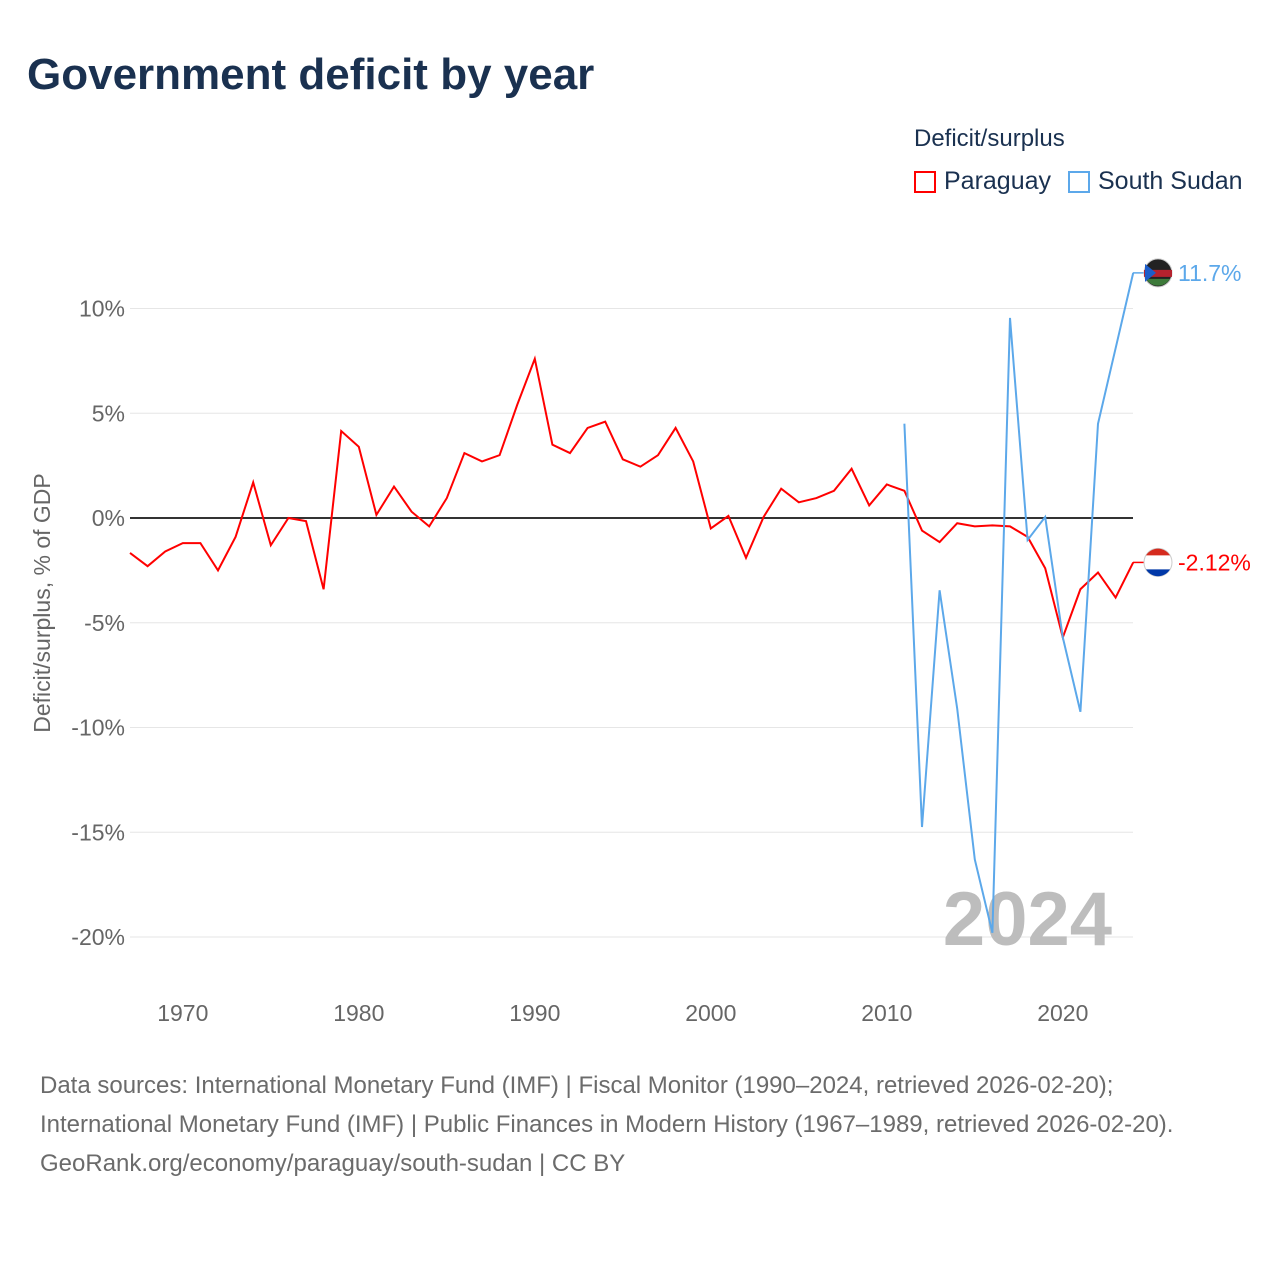 This screenshot has height=1280, width=1280. Describe the element at coordinates (1062, 1013) in the screenshot. I see `x-tick-label: 2020` at that location.